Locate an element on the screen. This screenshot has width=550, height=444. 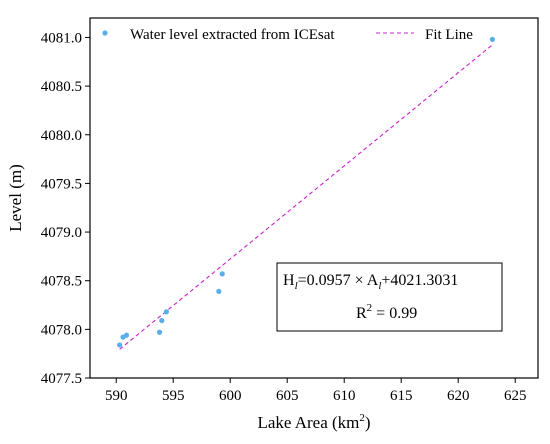
x-tick-label: 615 is located at coordinates (401, 396).